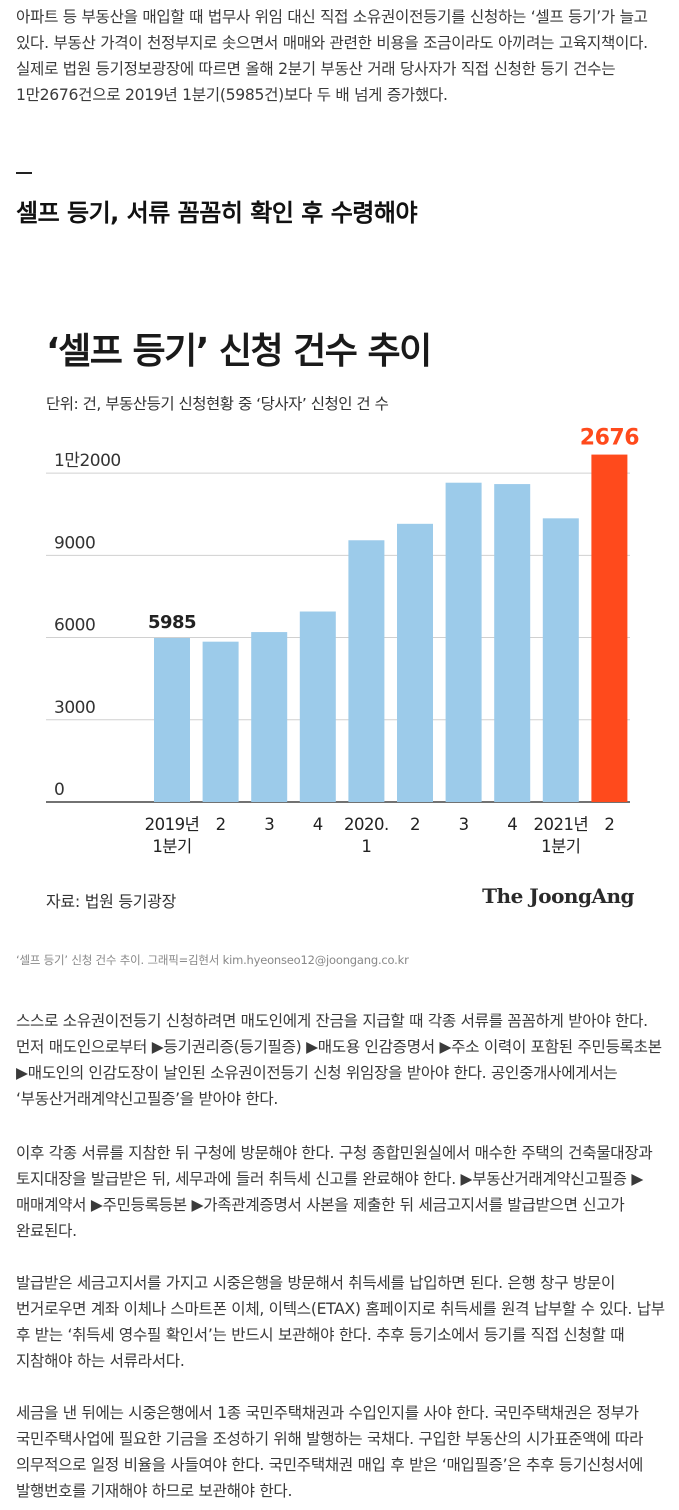  Describe the element at coordinates (609, 422) in the screenshot. I see `data-label: 1만` at that location.